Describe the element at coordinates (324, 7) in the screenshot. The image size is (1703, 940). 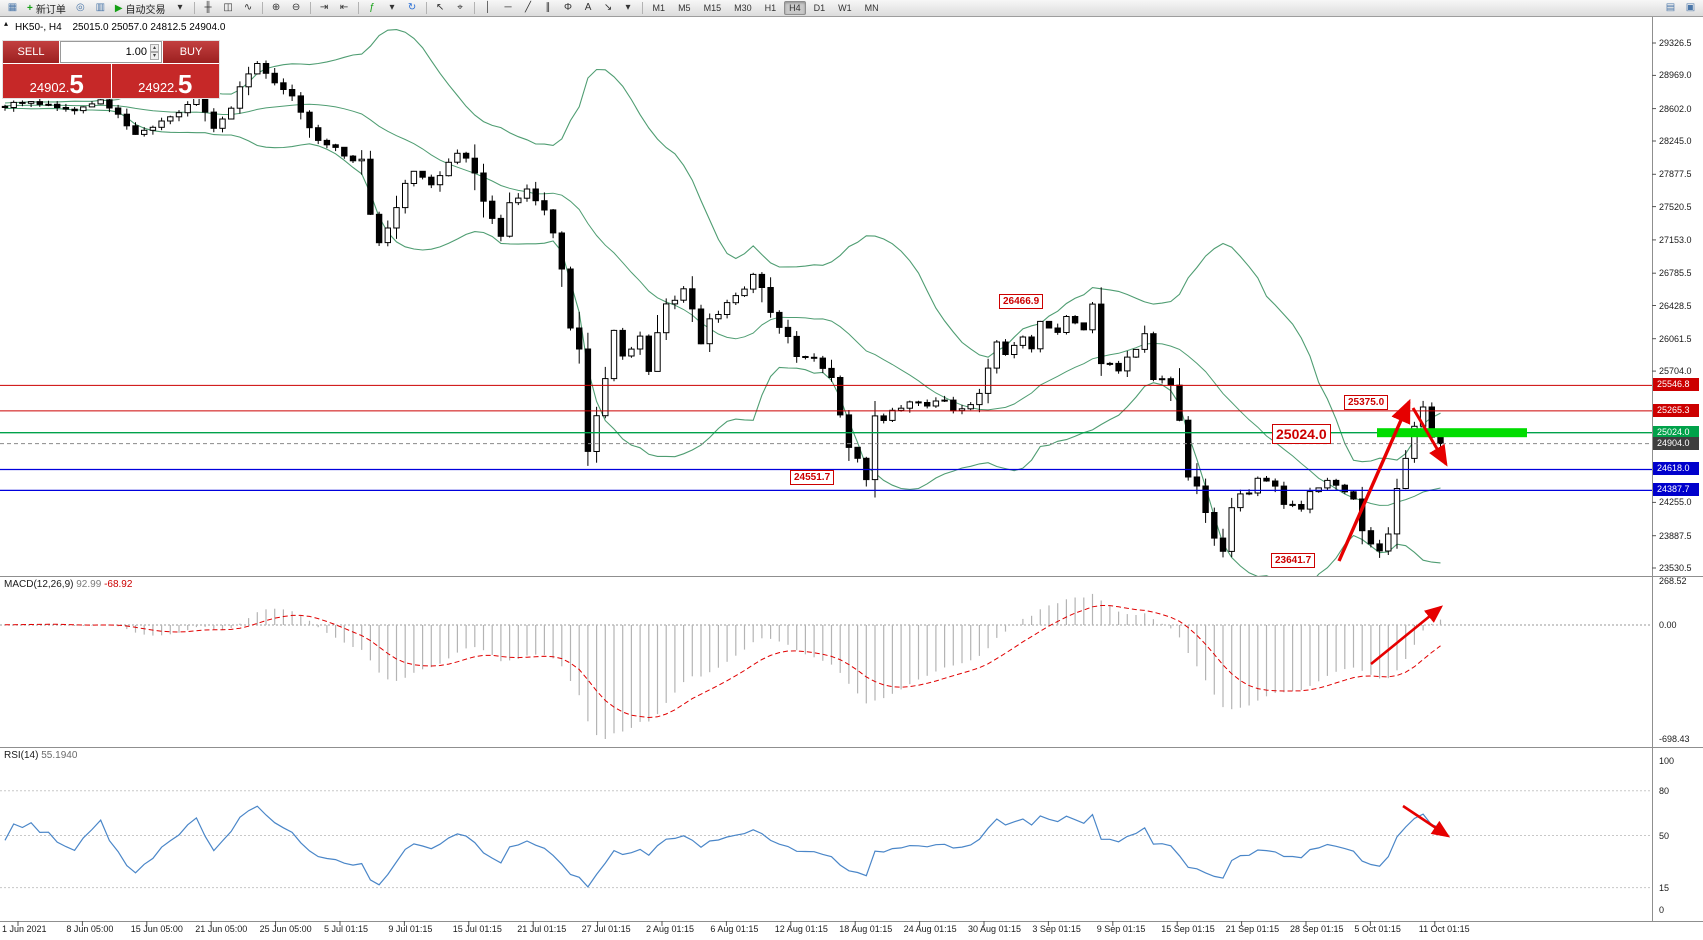
I see `auto-scroll-icon: ⇥` at that location.